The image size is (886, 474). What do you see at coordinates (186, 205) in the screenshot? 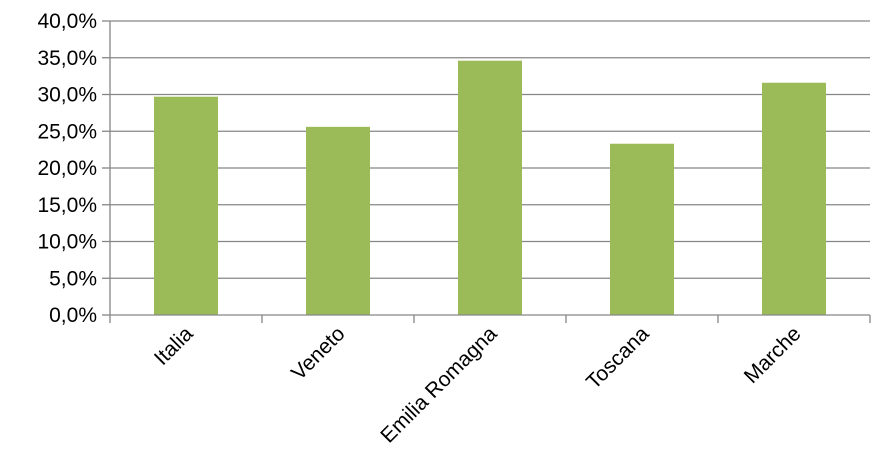
I see `bar-italia` at bounding box center [186, 205].